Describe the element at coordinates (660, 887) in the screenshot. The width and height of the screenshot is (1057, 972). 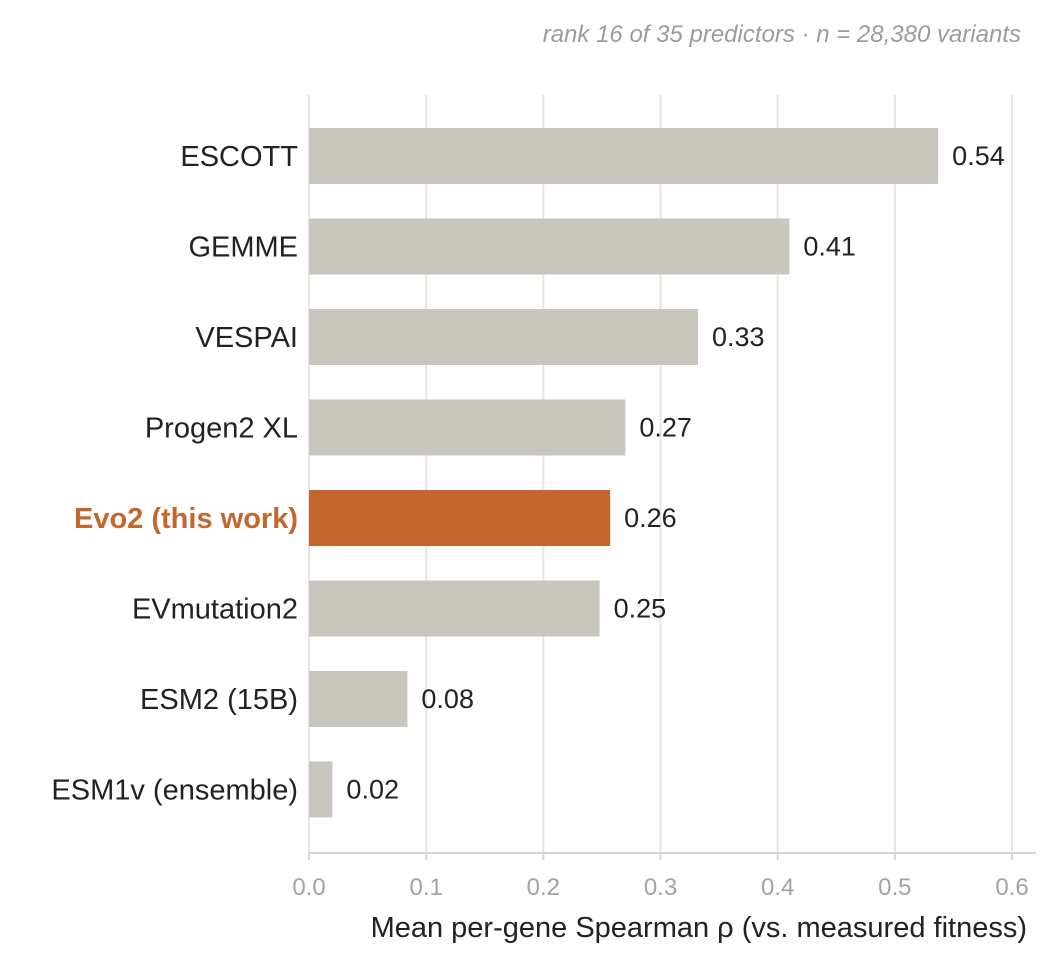
I see `x-tick-label-3: 0.3` at that location.